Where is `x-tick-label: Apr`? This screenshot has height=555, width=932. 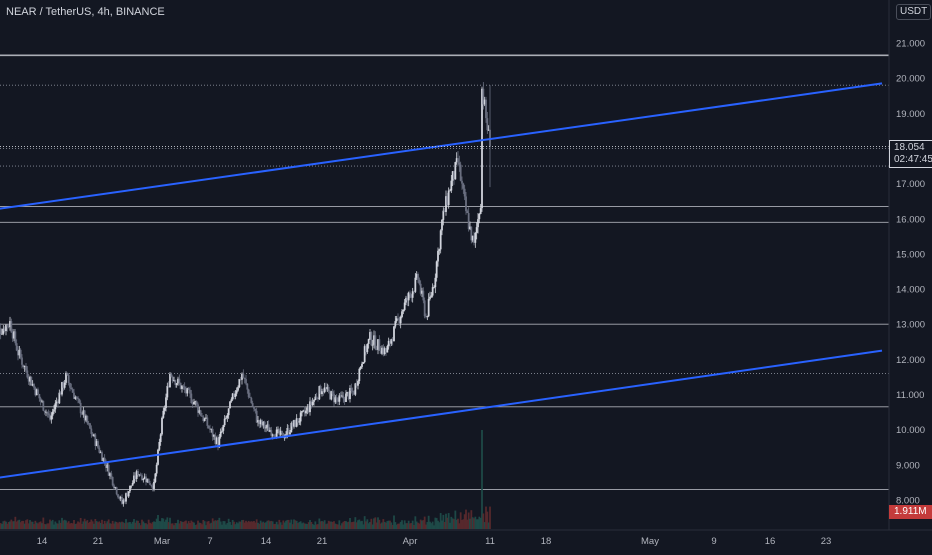
x-tick-label: Apr is located at coordinates (410, 541).